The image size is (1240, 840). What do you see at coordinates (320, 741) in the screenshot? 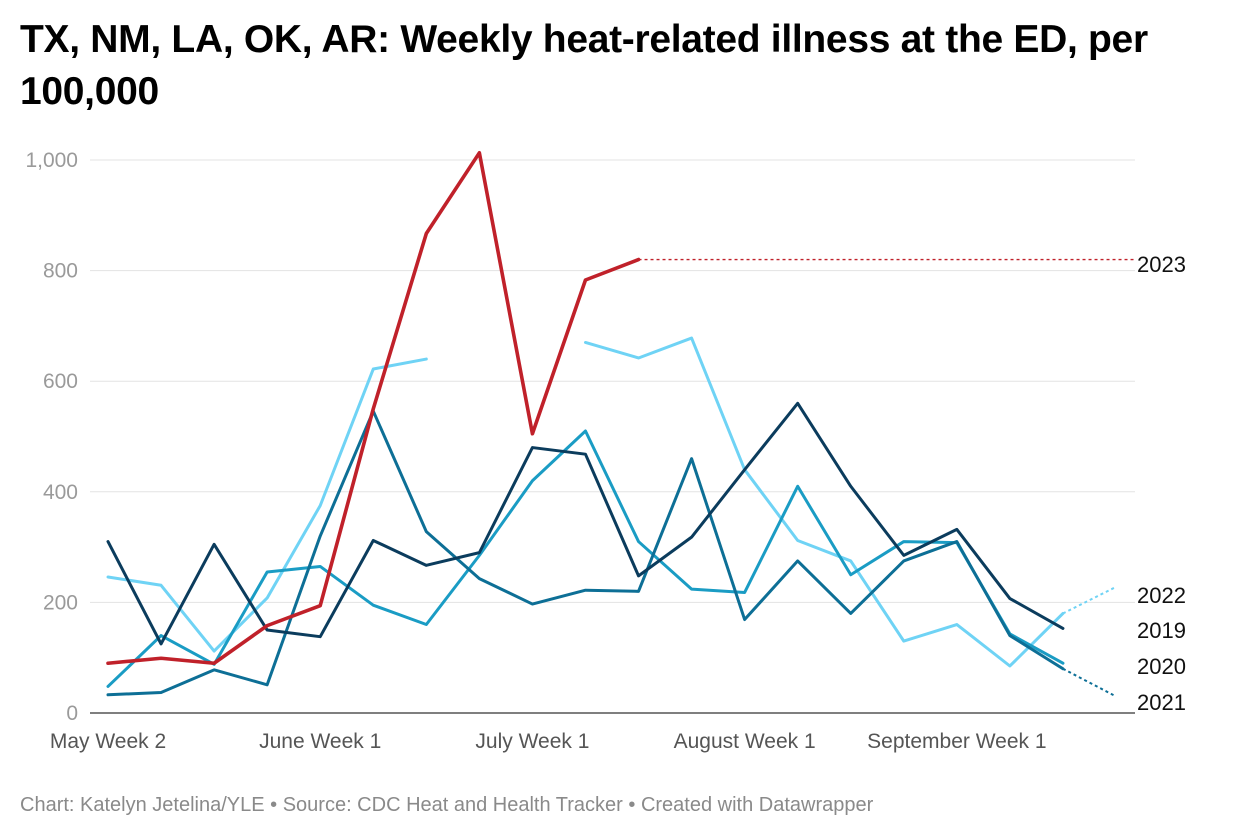
I see `x-tick-label: June Week 1` at bounding box center [320, 741].